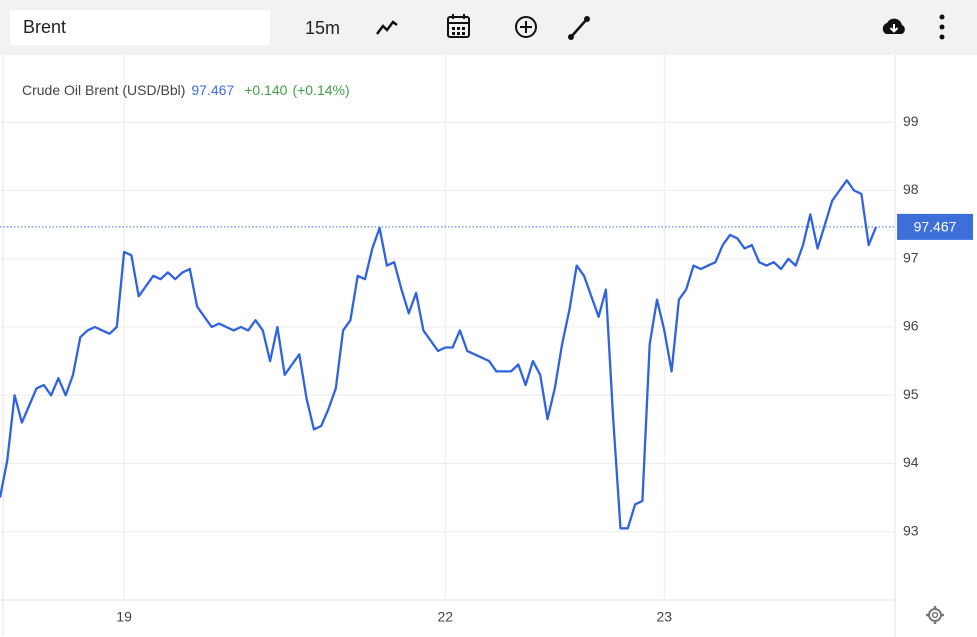 This screenshot has height=637, width=977. What do you see at coordinates (323, 28) in the screenshot?
I see `interval-button: 15m` at bounding box center [323, 28].